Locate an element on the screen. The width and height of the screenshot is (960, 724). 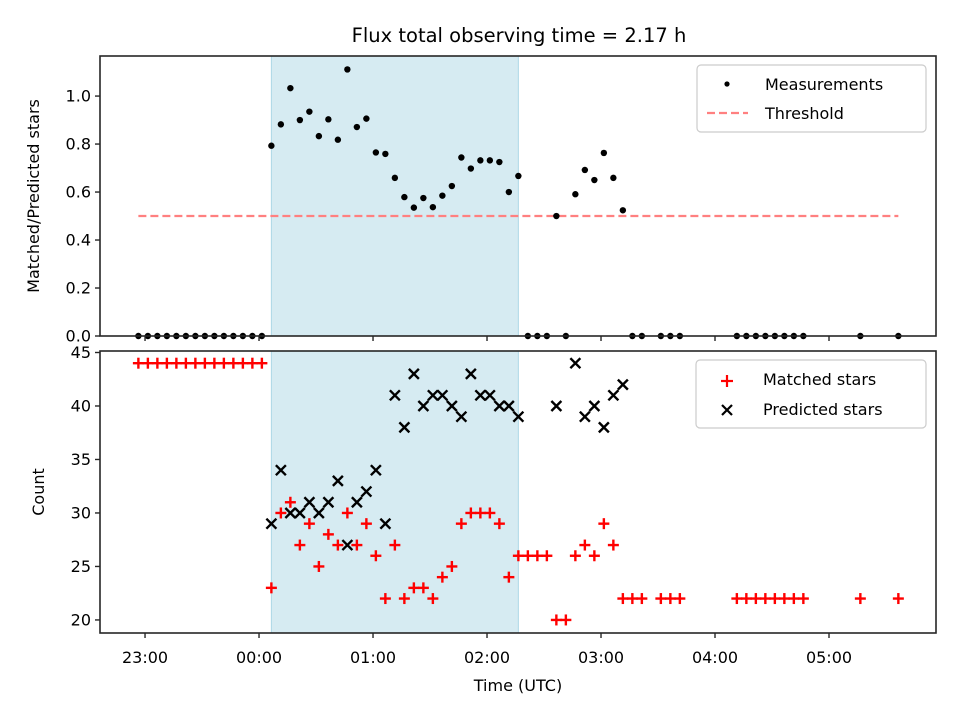
observing-interval-shade is located at coordinates (394, 196).